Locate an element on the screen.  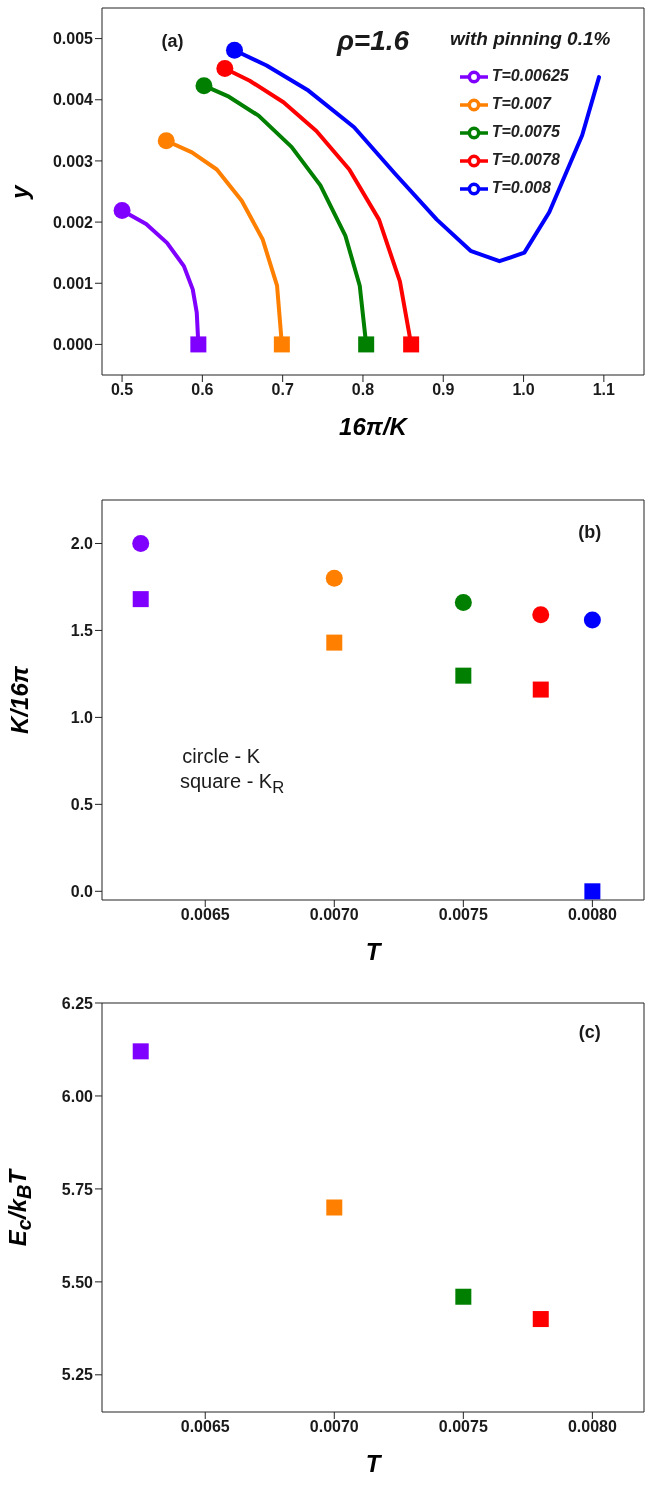
y-tick-label: 0.001 is located at coordinates (73, 283).